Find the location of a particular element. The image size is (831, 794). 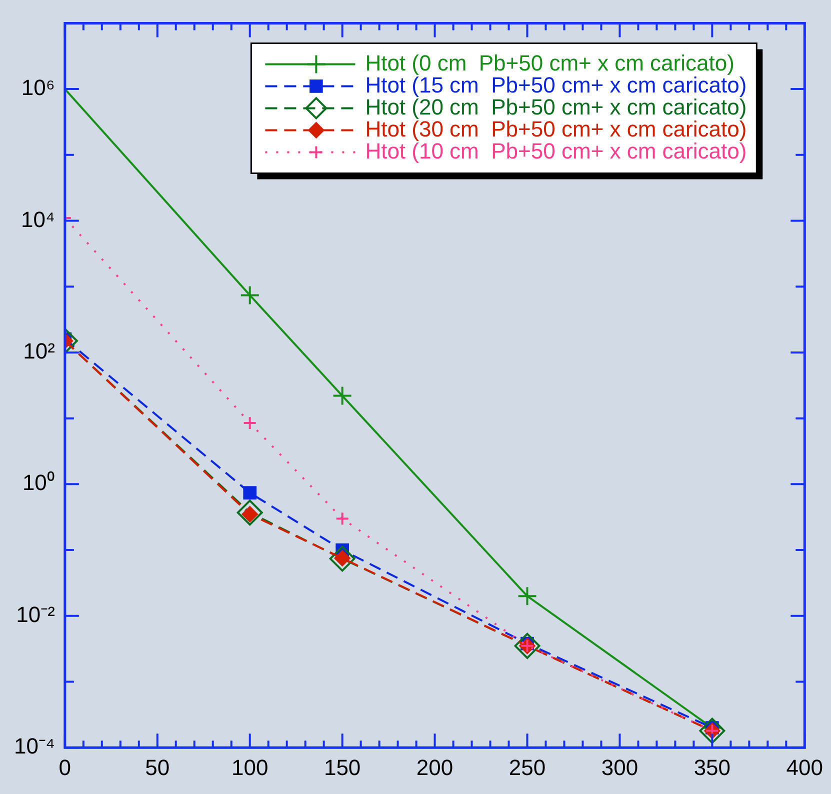

y-tick-label: 10⁻⁴ is located at coordinates (34, 746).